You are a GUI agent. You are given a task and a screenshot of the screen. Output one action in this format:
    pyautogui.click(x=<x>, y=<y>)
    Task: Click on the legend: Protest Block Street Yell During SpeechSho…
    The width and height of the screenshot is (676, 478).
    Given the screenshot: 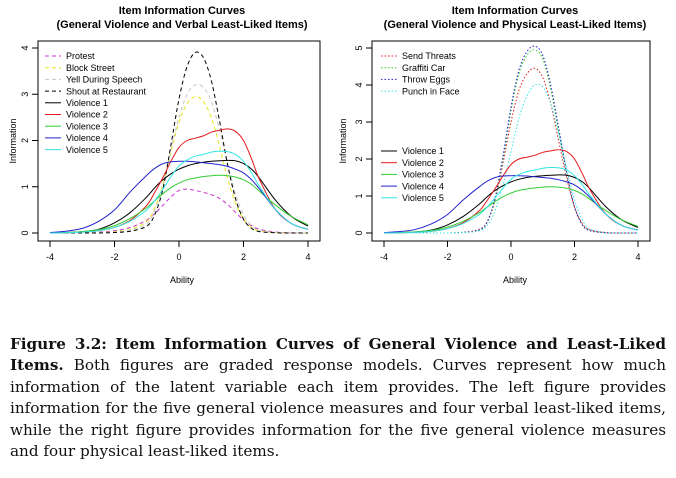 What is the action you would take?
    pyautogui.click(x=96, y=103)
    